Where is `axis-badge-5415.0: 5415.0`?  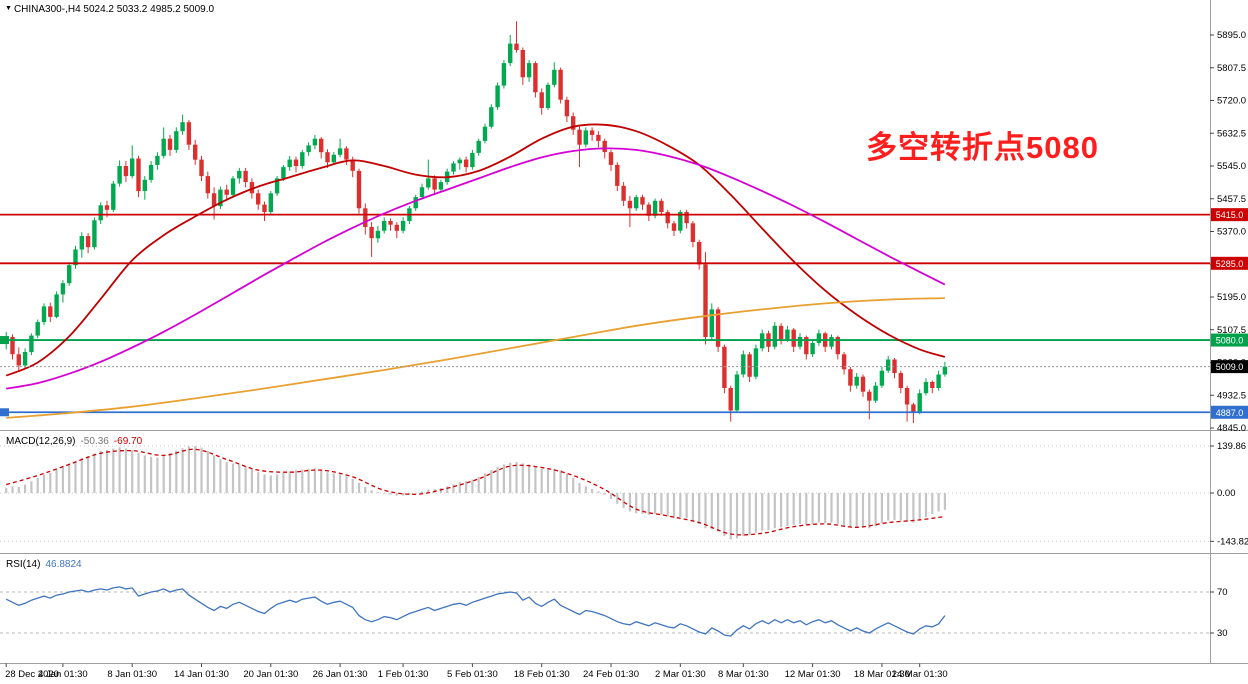
axis-badge-5415.0: 5415.0 is located at coordinates (1229, 215).